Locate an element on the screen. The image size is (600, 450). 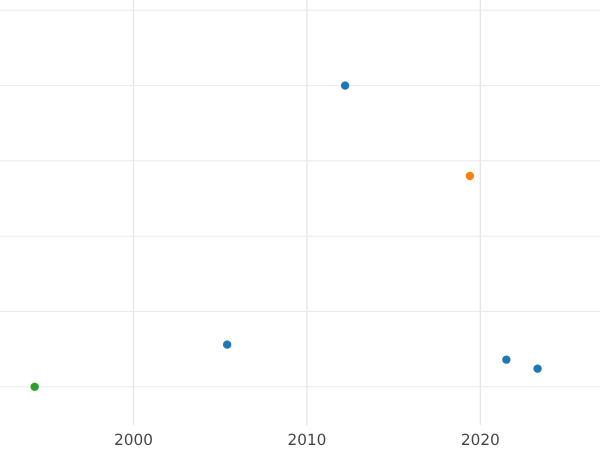
x-tick-label: 2020 is located at coordinates (480, 440).